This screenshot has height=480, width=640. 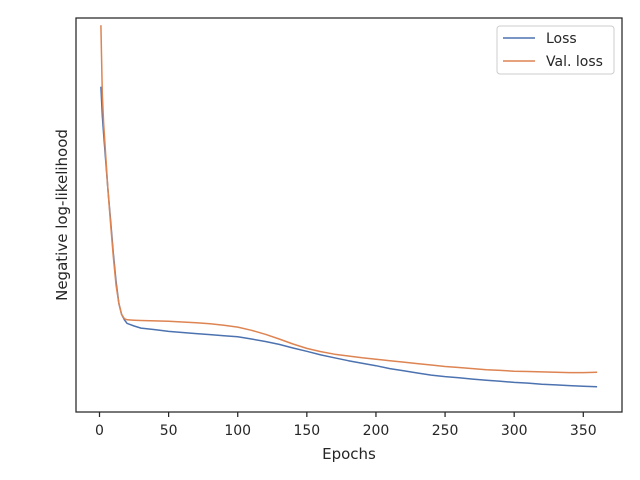 I want to click on legend-label-val-loss: Val. loss, so click(x=574, y=62).